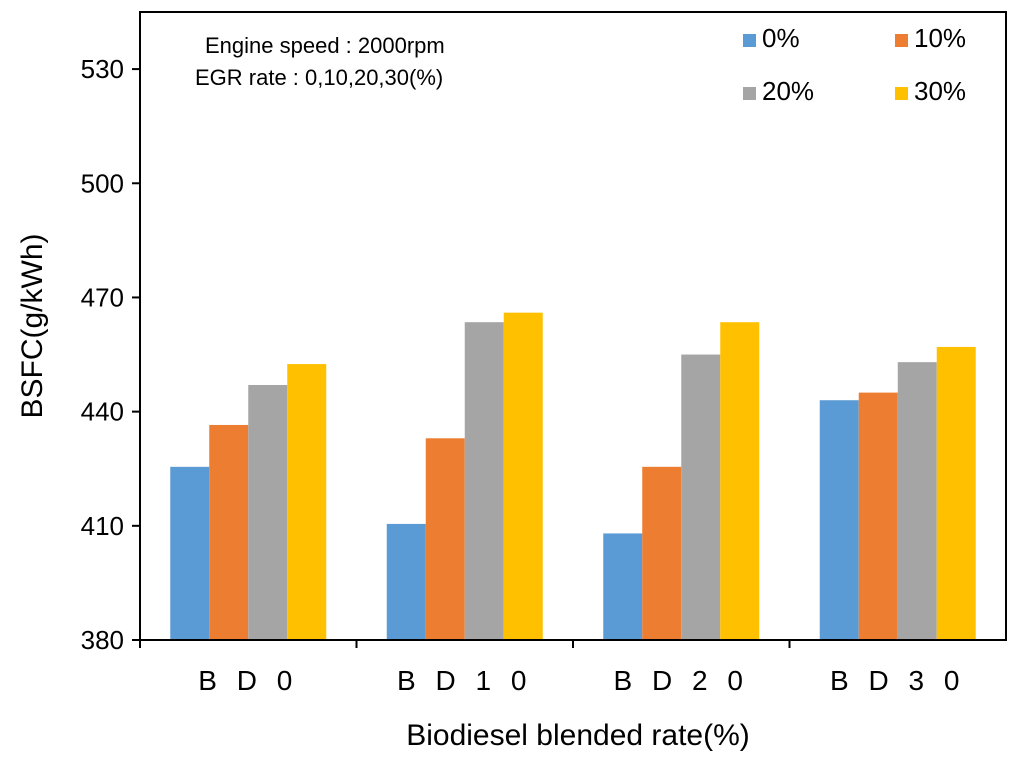  What do you see at coordinates (681, 680) in the screenshot?
I see `x-category-label: B D 2 0` at bounding box center [681, 680].